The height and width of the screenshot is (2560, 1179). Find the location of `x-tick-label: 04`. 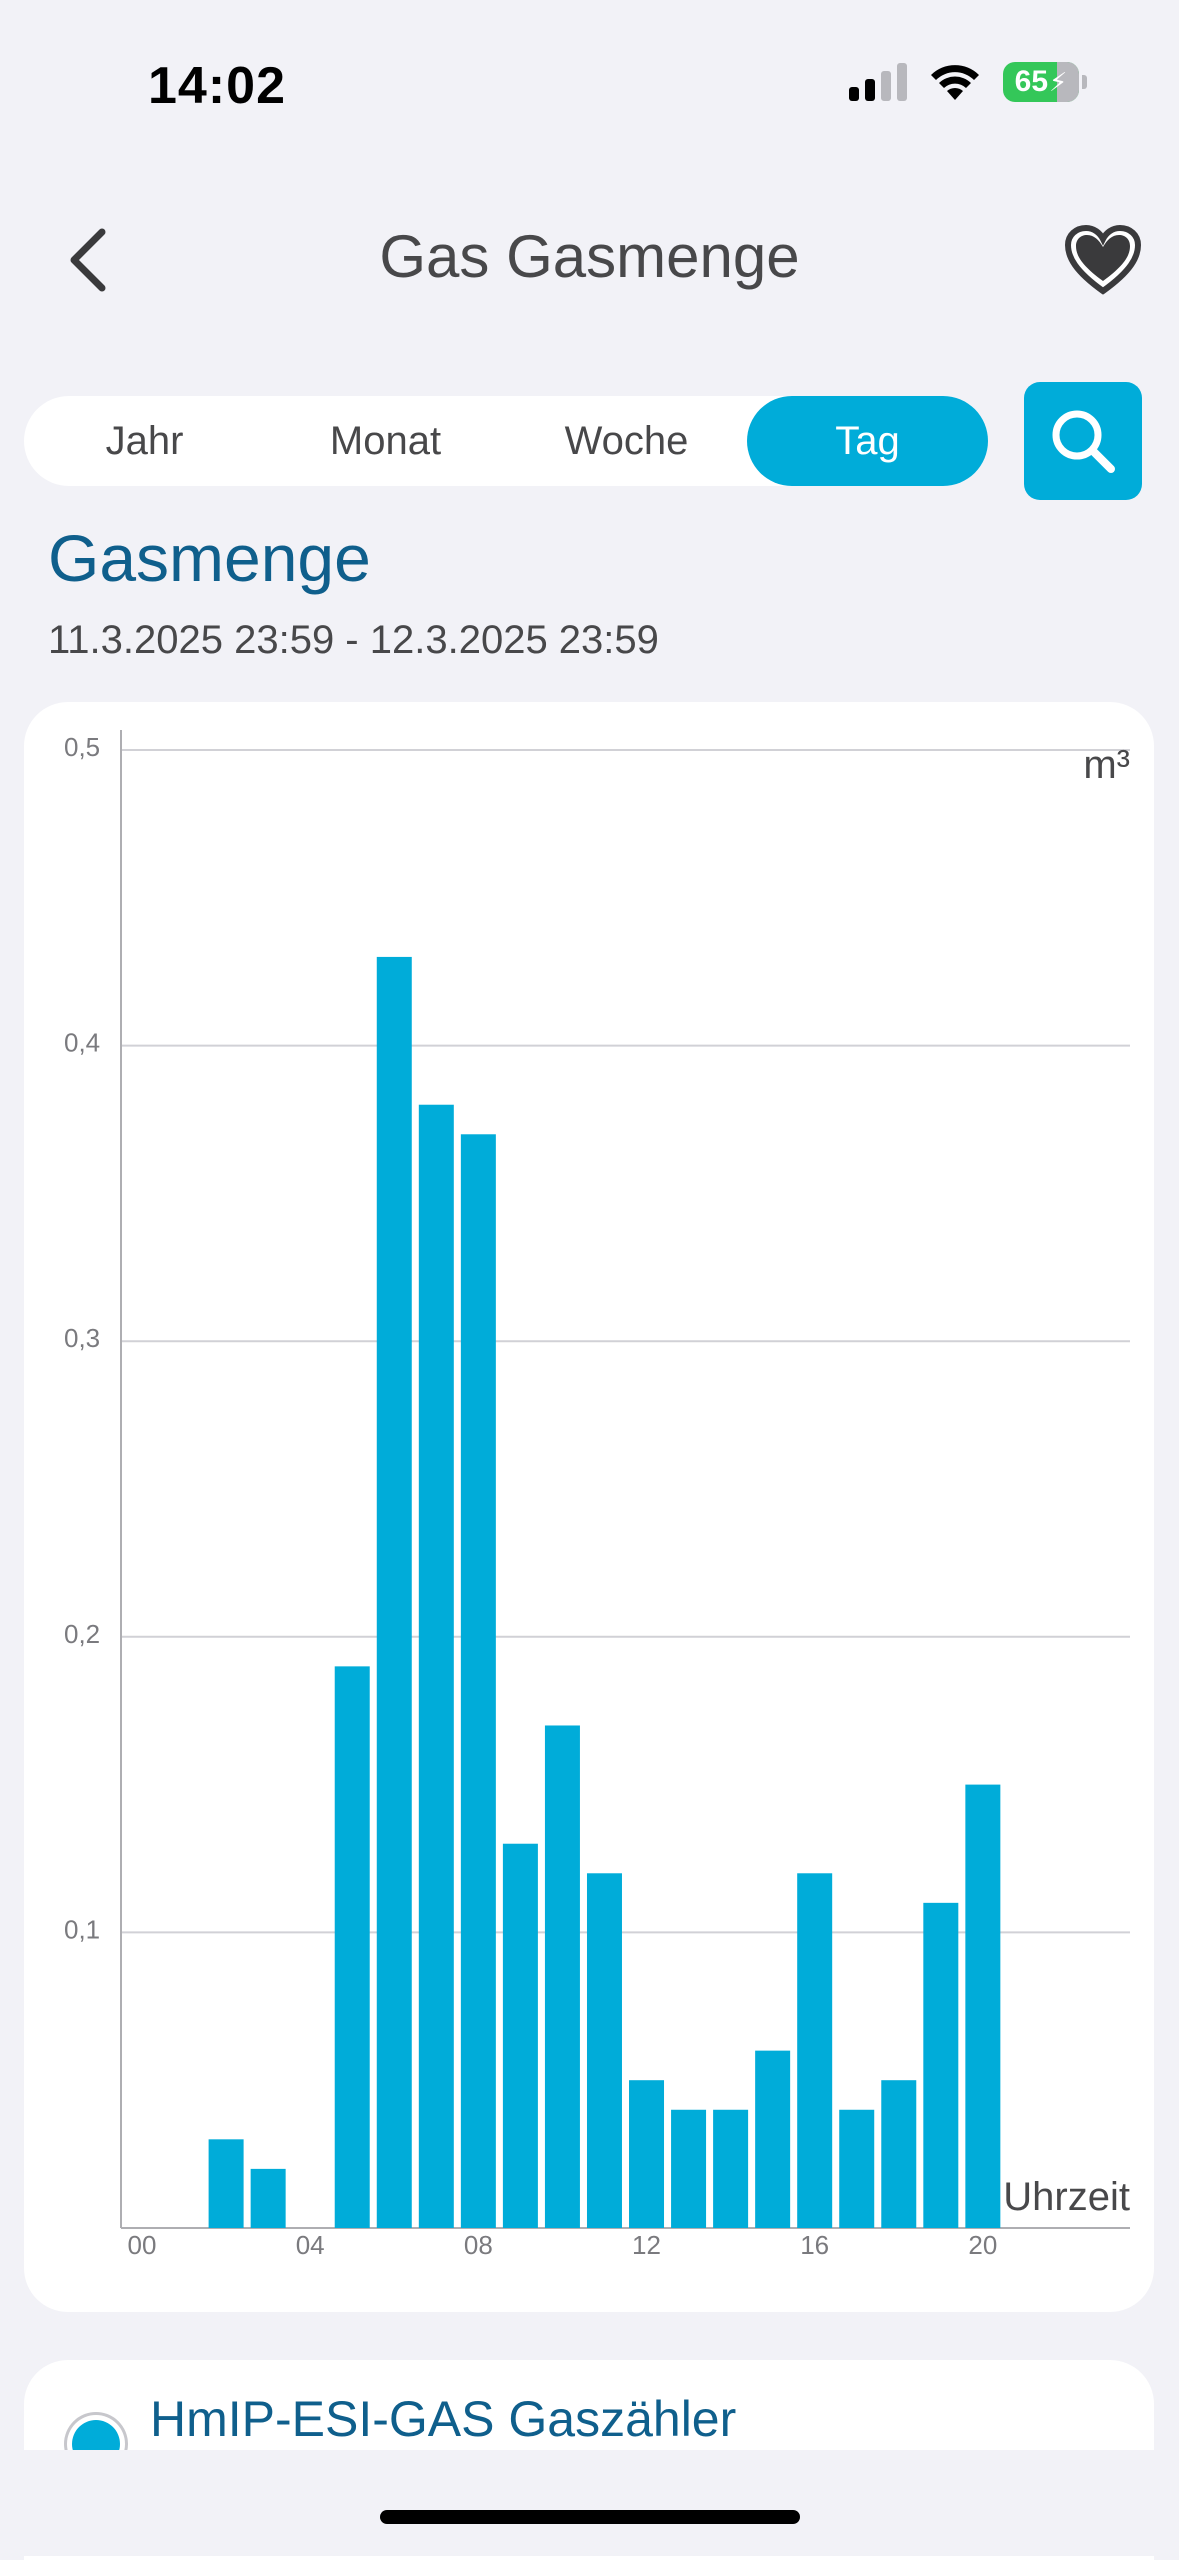

x-tick-label: 04 is located at coordinates (310, 2245).